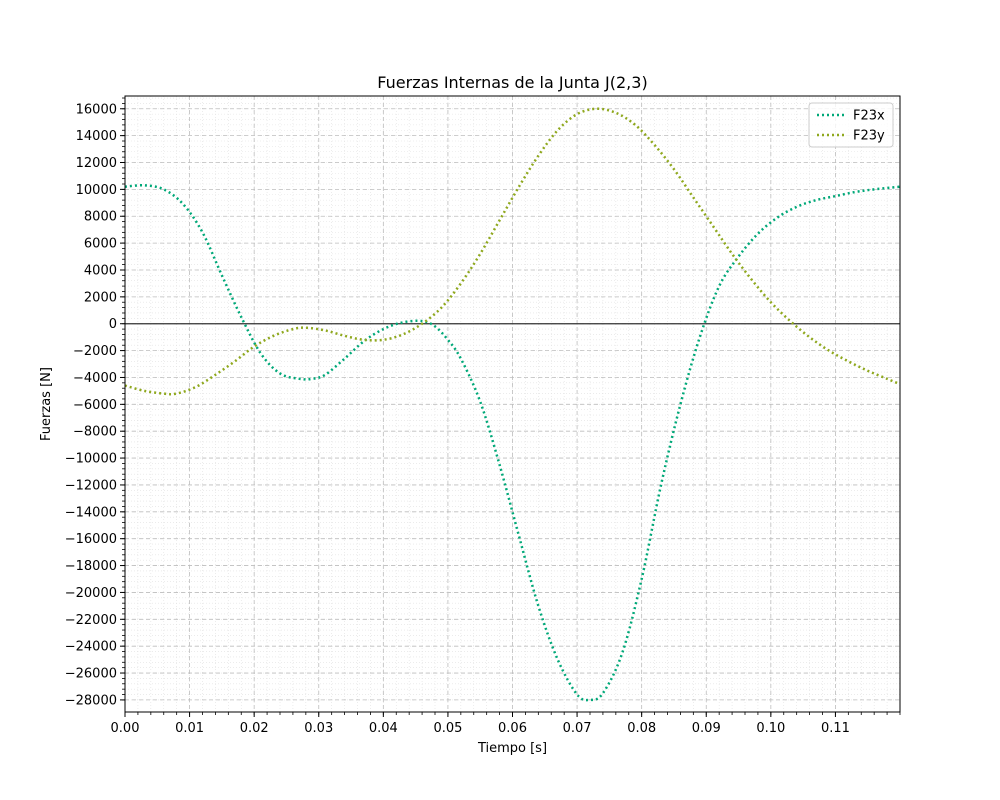 This screenshot has width=1000, height=800. What do you see at coordinates (91, 485) in the screenshot?
I see `y-tick-label: −12000` at bounding box center [91, 485].